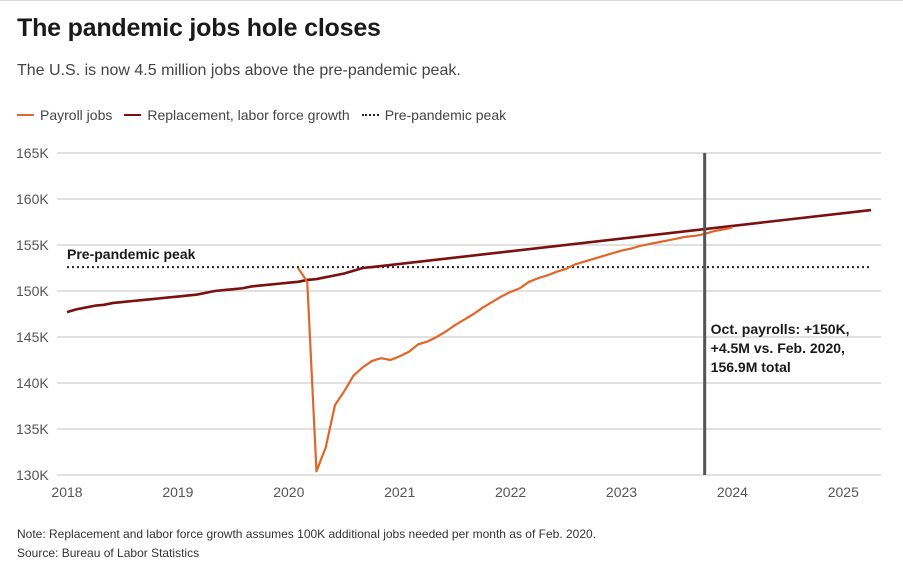 The height and width of the screenshot is (568, 903). I want to click on x-tick-label: 2018, so click(66, 492).